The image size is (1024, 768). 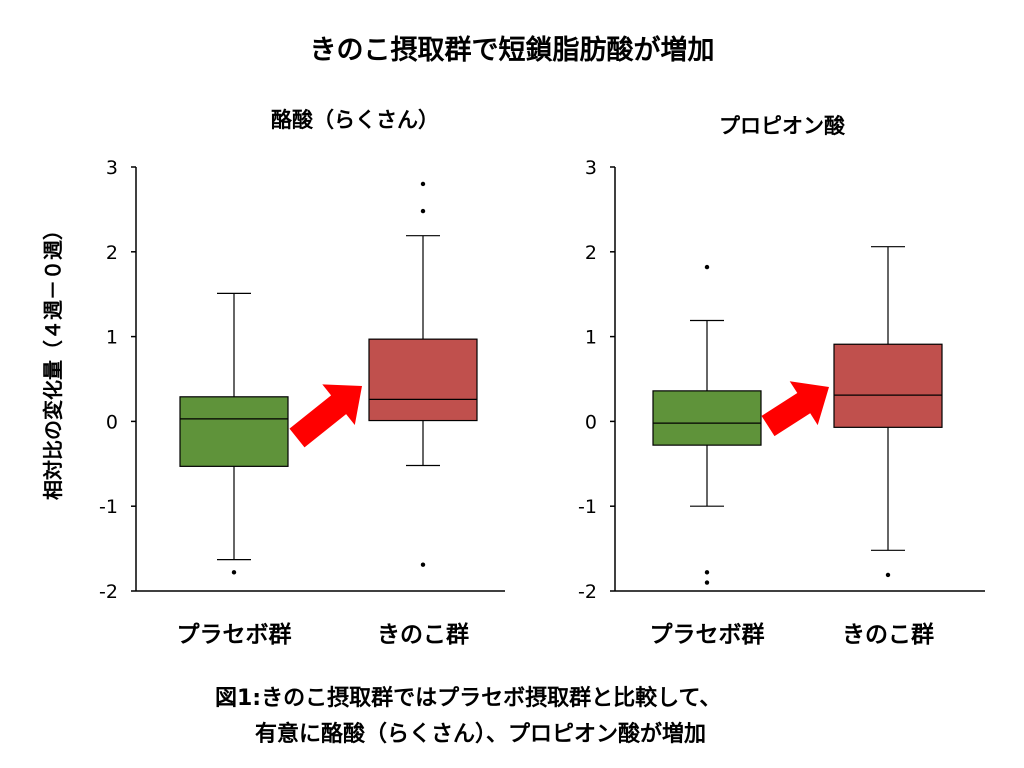 I want to click on caption-line-2: 有意に酪酸（らくさん）、プロピオン酸が増加, so click(x=481, y=734).